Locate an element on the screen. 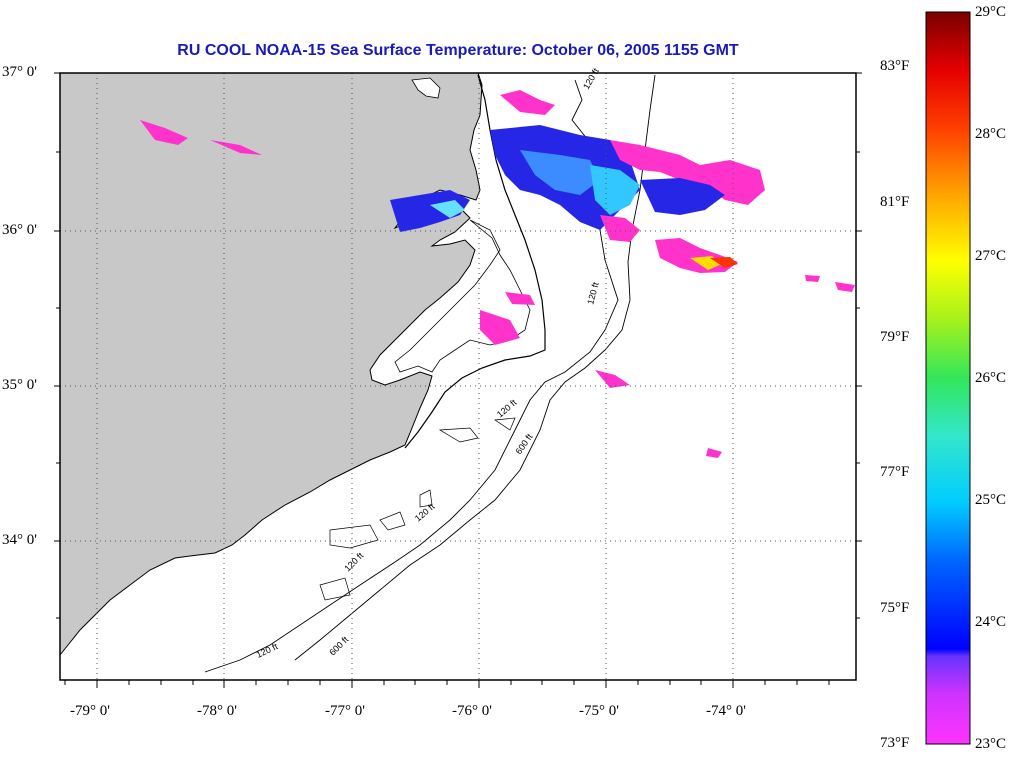 The width and height of the screenshot is (1024, 761). cb-f-81: 81°F is located at coordinates (895, 202).